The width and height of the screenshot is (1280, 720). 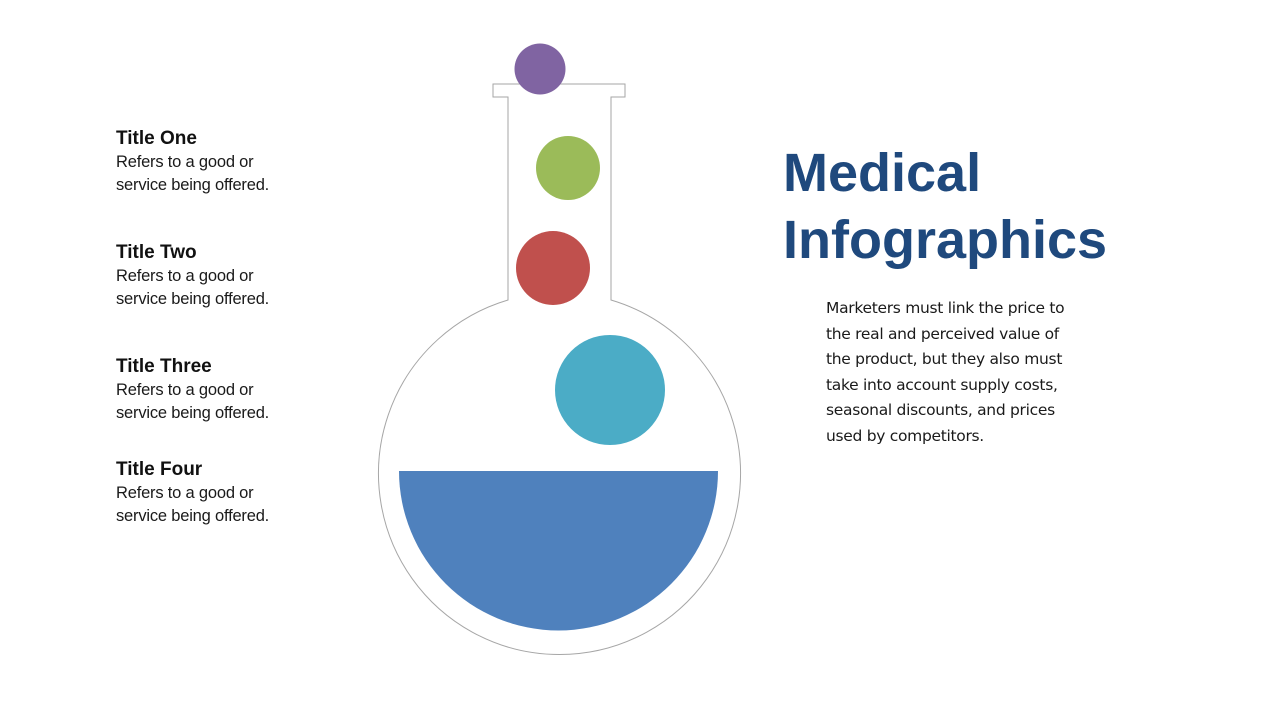 I want to click on item-three-title: Title Three, so click(x=164, y=366).